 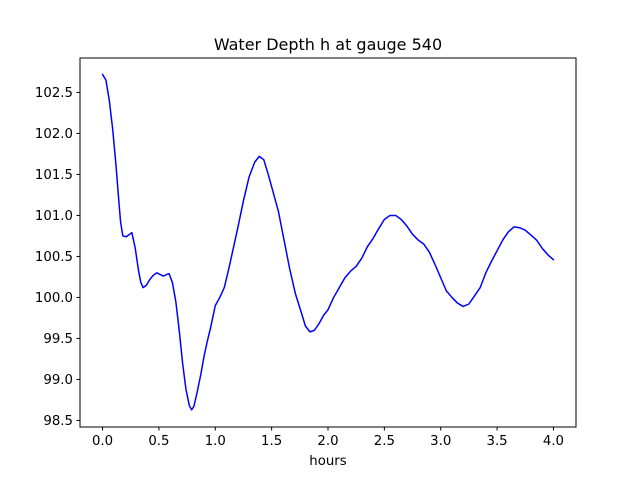 I want to click on x-tick-label: 3.0, so click(x=440, y=441).